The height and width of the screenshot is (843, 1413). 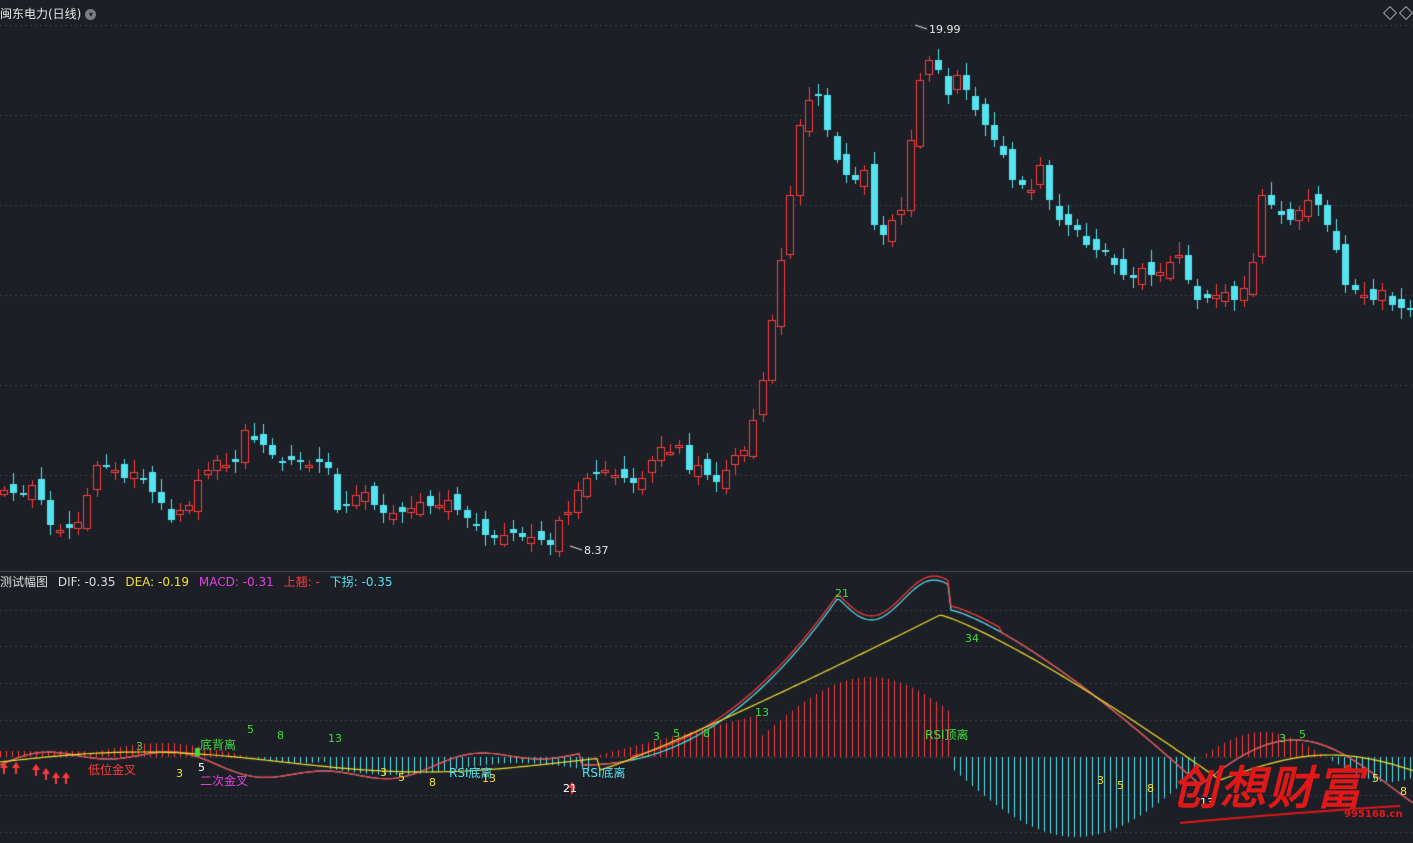 What do you see at coordinates (86, 582) in the screenshot?
I see `dif-value: DIF: -0.35` at bounding box center [86, 582].